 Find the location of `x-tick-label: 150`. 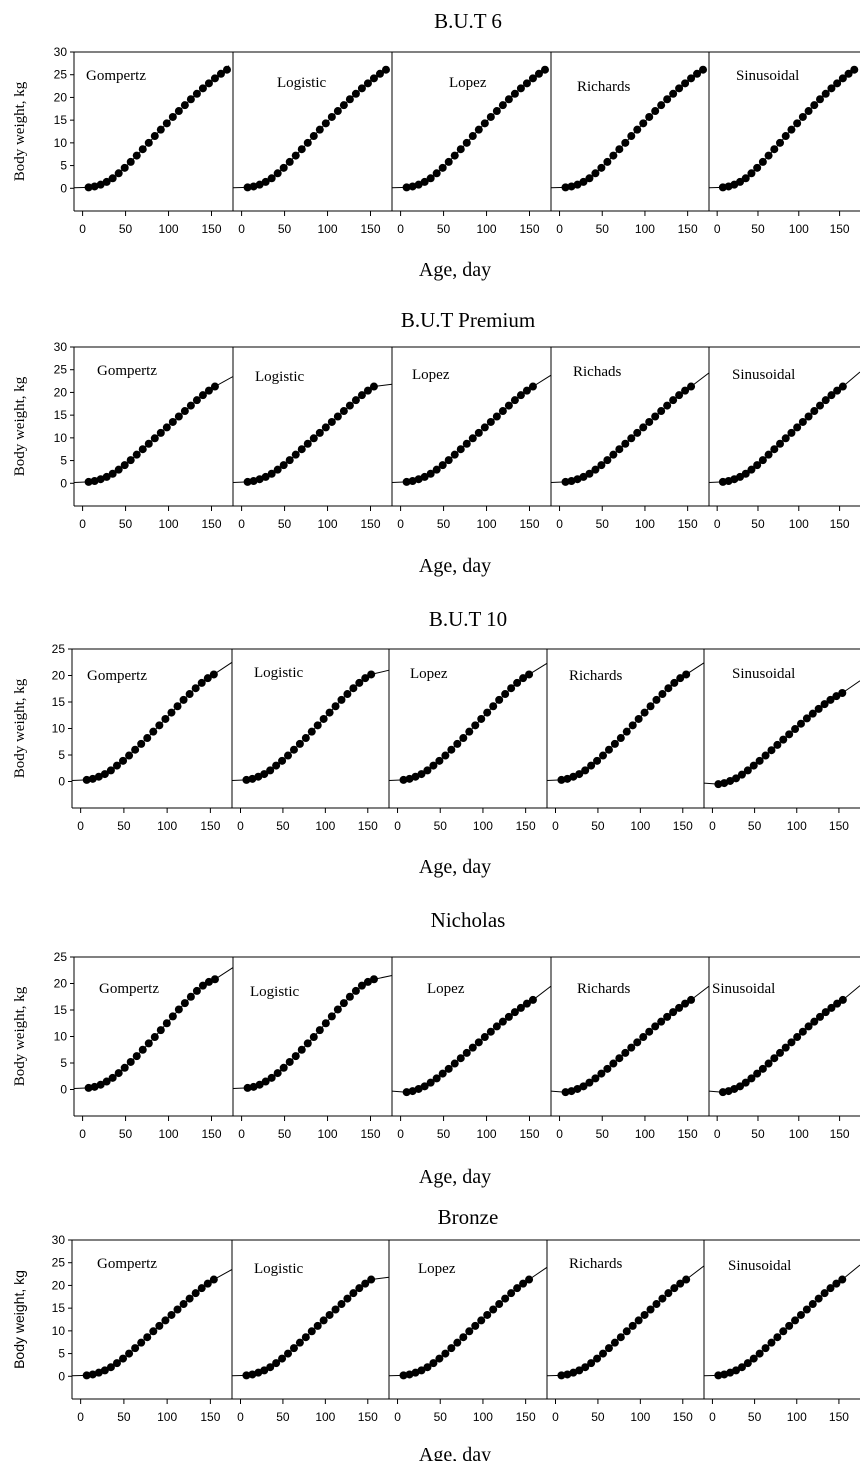

x-tick-label: 150 is located at coordinates (529, 229).